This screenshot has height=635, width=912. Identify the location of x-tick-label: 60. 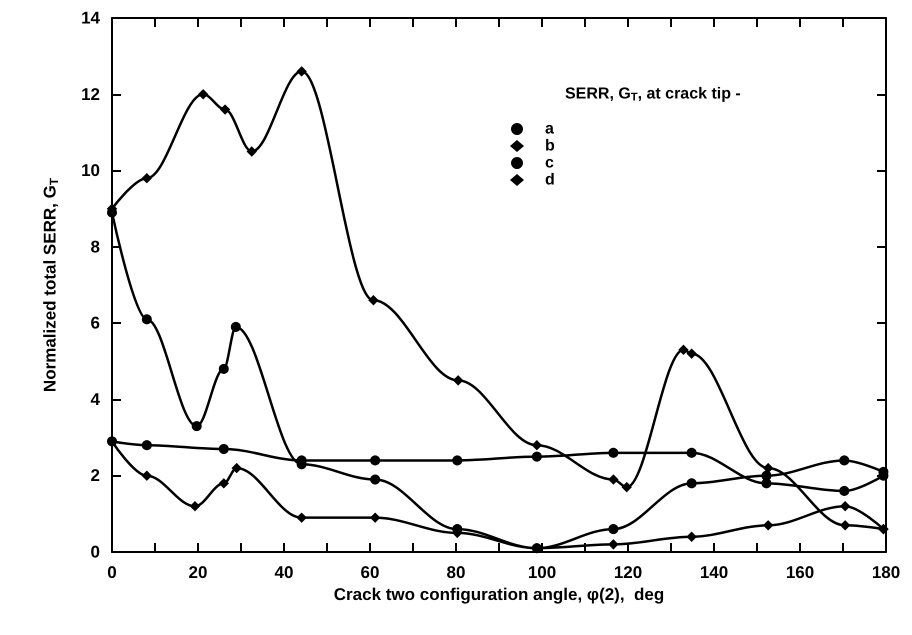
(370, 572).